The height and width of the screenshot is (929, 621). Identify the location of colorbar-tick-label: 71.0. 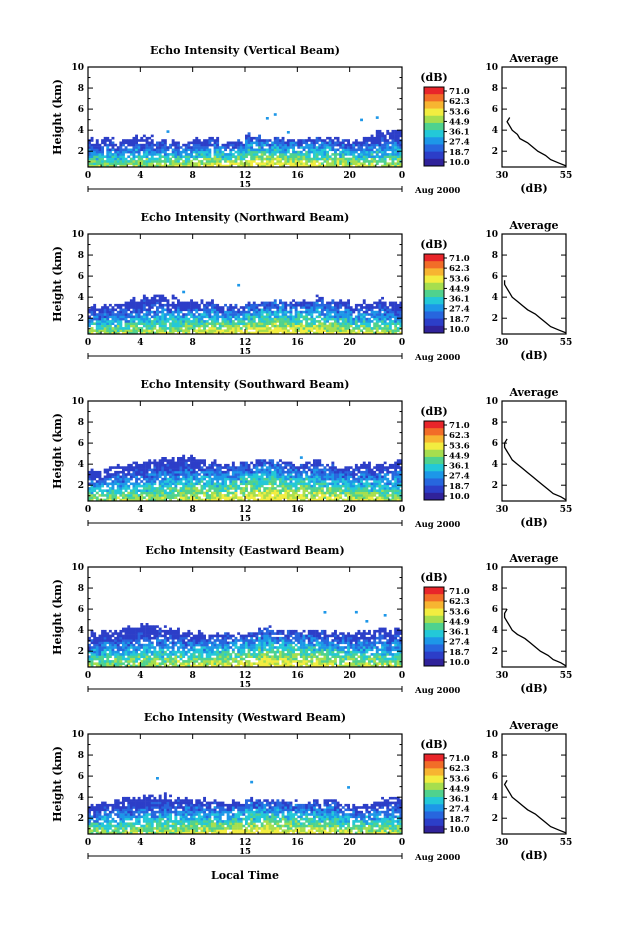
(459, 426).